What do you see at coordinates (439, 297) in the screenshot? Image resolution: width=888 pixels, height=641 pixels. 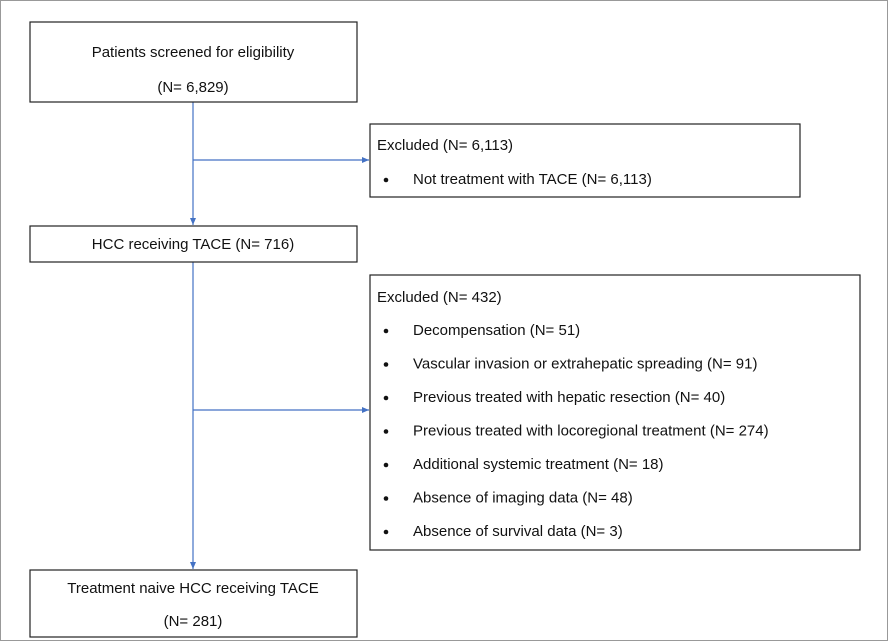 I see `list-heading: Excluded (N= 432)` at bounding box center [439, 297].